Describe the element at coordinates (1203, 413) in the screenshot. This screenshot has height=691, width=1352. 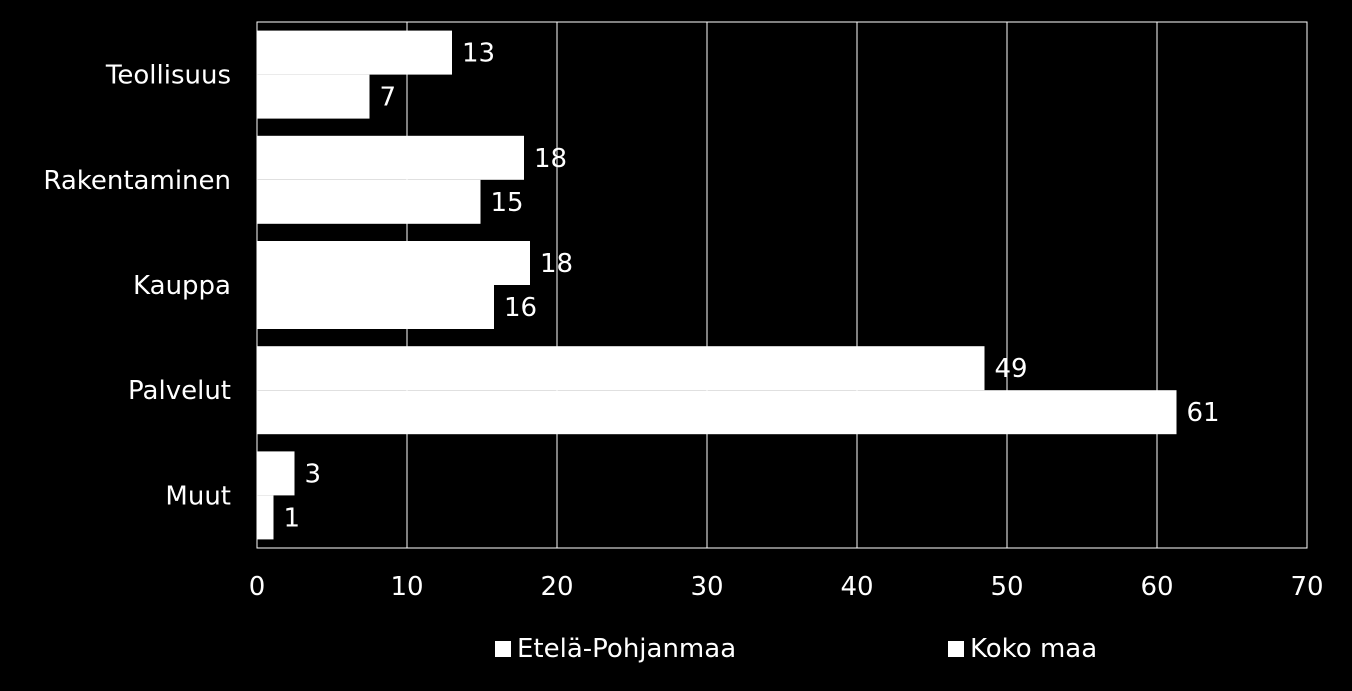
I see `data-label: 61` at that location.